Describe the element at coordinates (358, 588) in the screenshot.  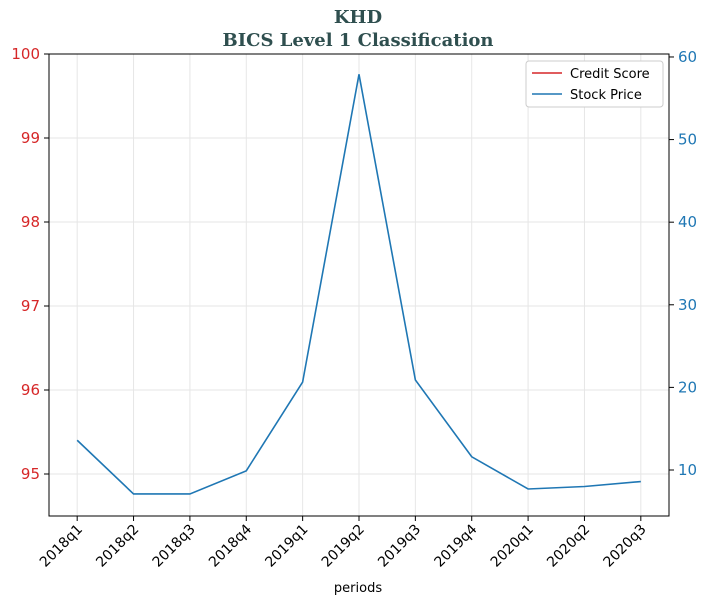
I see `x-axis-label: periods` at that location.